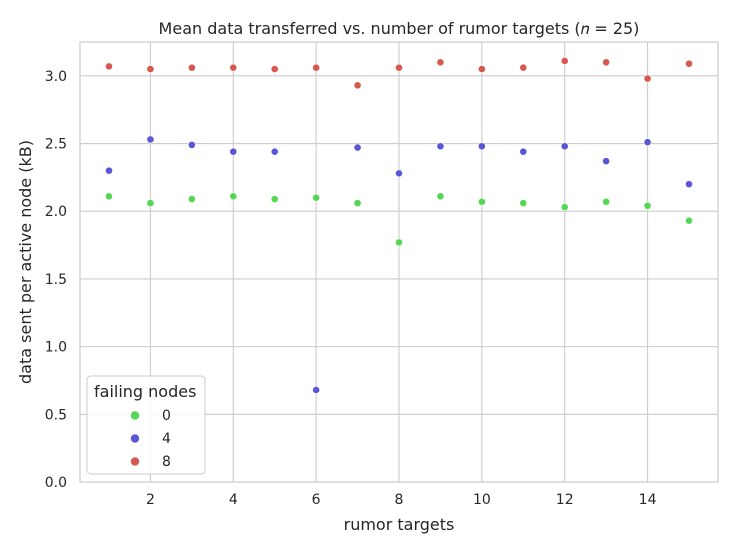  What do you see at coordinates (399, 524) in the screenshot?
I see `x-axis-label: rumor targets` at bounding box center [399, 524].